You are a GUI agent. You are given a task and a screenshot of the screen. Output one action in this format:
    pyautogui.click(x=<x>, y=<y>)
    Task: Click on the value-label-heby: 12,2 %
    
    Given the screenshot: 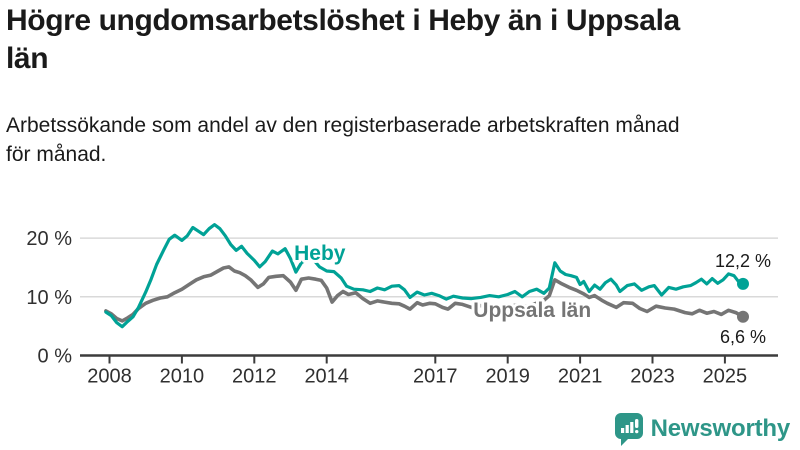 What is the action you would take?
    pyautogui.click(x=743, y=261)
    